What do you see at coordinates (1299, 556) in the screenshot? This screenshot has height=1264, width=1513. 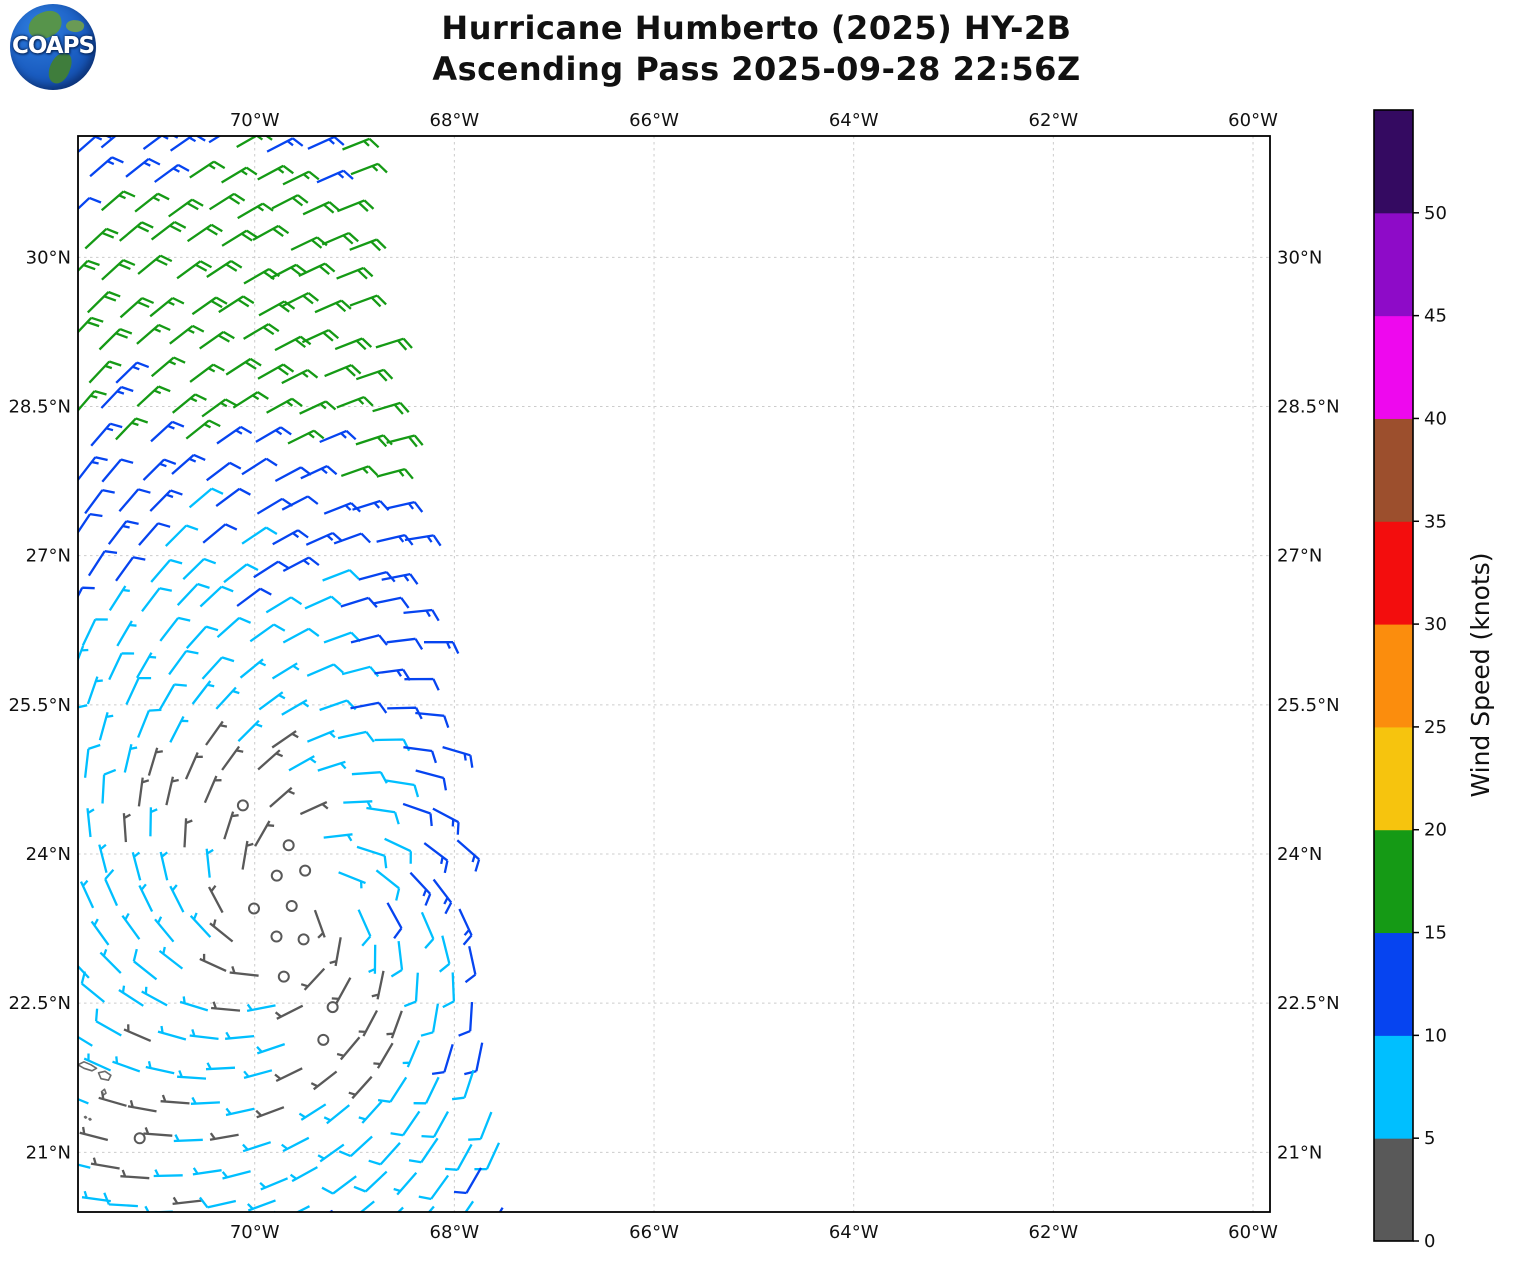 I see `y-axis-tick-label-right: 27°N` at bounding box center [1299, 556].